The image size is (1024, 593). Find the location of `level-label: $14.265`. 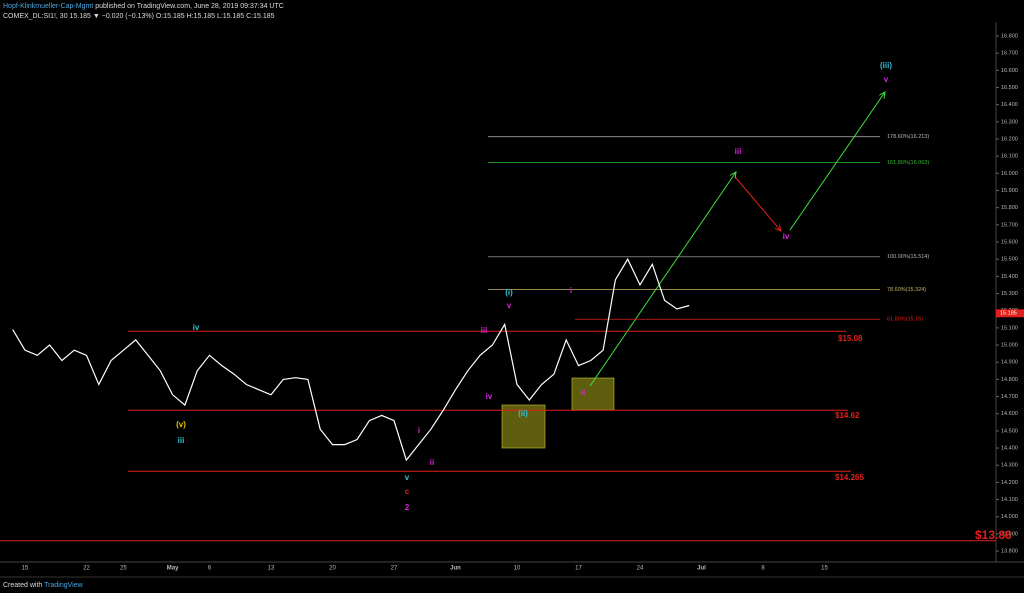

level-label: $14.265 is located at coordinates (849, 477).